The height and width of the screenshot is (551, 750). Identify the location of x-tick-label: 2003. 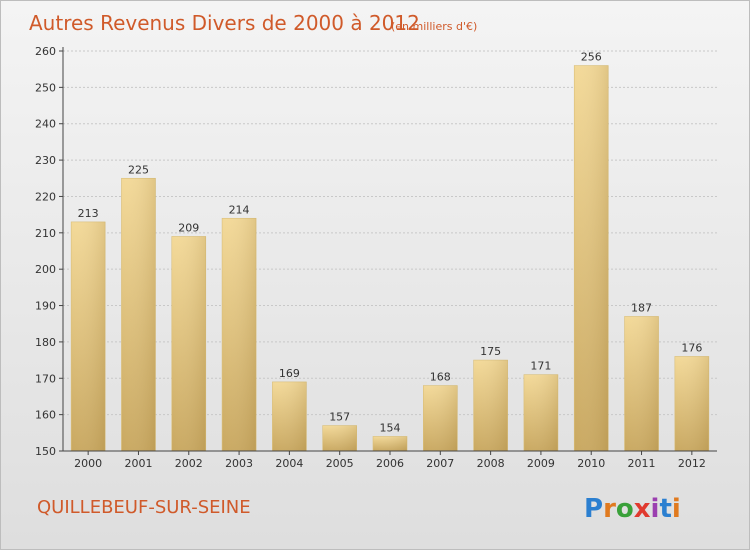
(239, 463).